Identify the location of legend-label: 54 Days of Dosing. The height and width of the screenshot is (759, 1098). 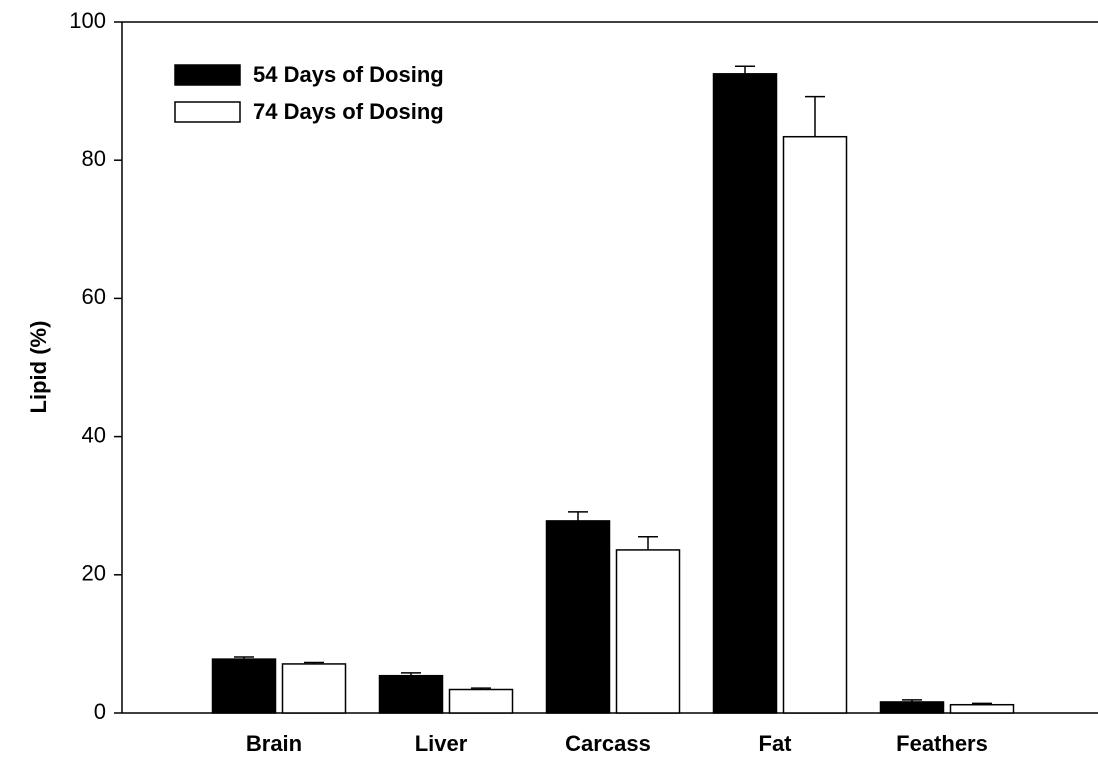
(348, 74).